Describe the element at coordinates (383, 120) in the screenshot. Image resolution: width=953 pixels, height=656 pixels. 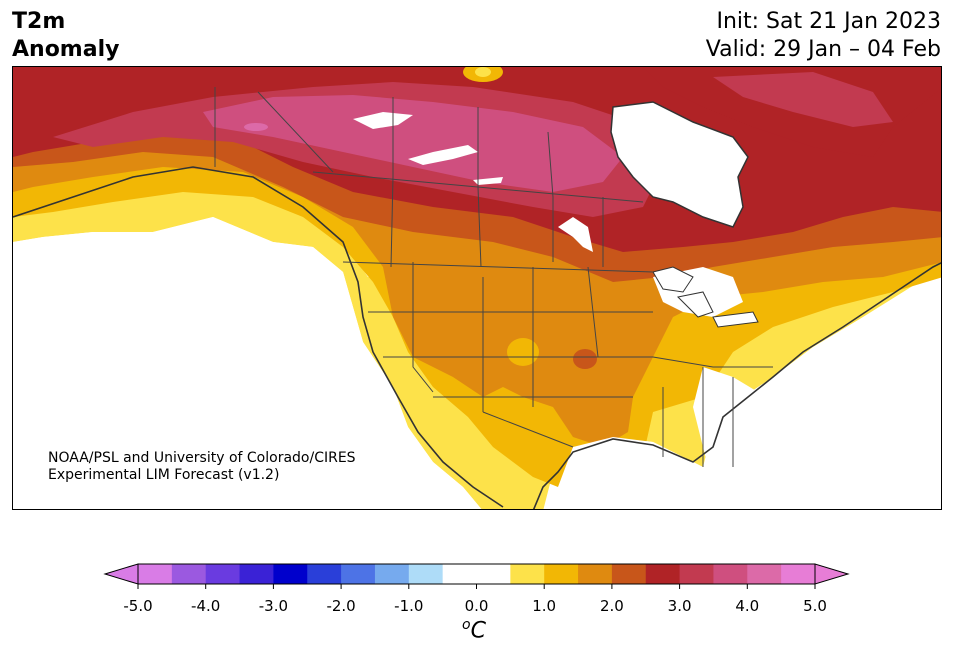
I see `great-bear-lake` at that location.